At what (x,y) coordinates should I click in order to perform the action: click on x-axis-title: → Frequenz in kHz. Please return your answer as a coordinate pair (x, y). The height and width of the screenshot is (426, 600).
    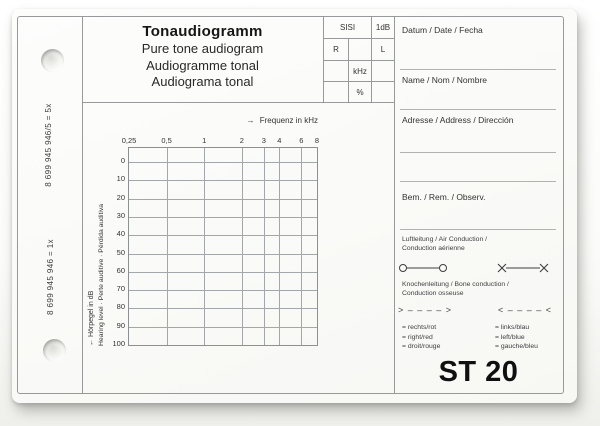
    Looking at the image, I should click on (248, 120).